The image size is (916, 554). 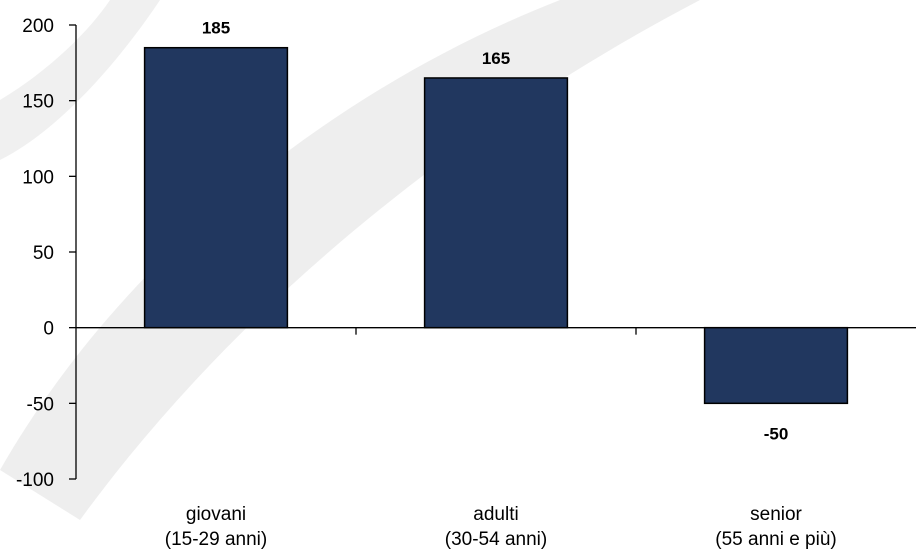 What do you see at coordinates (776, 514) in the screenshot?
I see `x-category-label: senior` at bounding box center [776, 514].